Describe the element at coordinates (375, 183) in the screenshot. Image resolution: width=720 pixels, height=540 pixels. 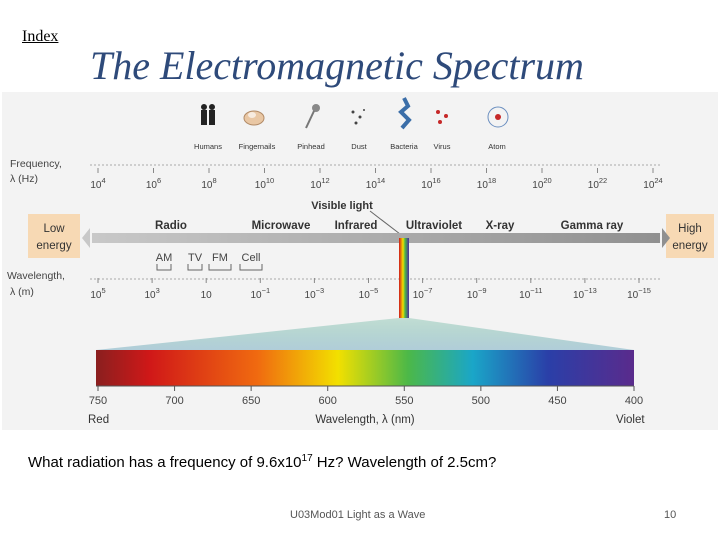
I see `frequency-tick-label: 10¹⁴` at that location.